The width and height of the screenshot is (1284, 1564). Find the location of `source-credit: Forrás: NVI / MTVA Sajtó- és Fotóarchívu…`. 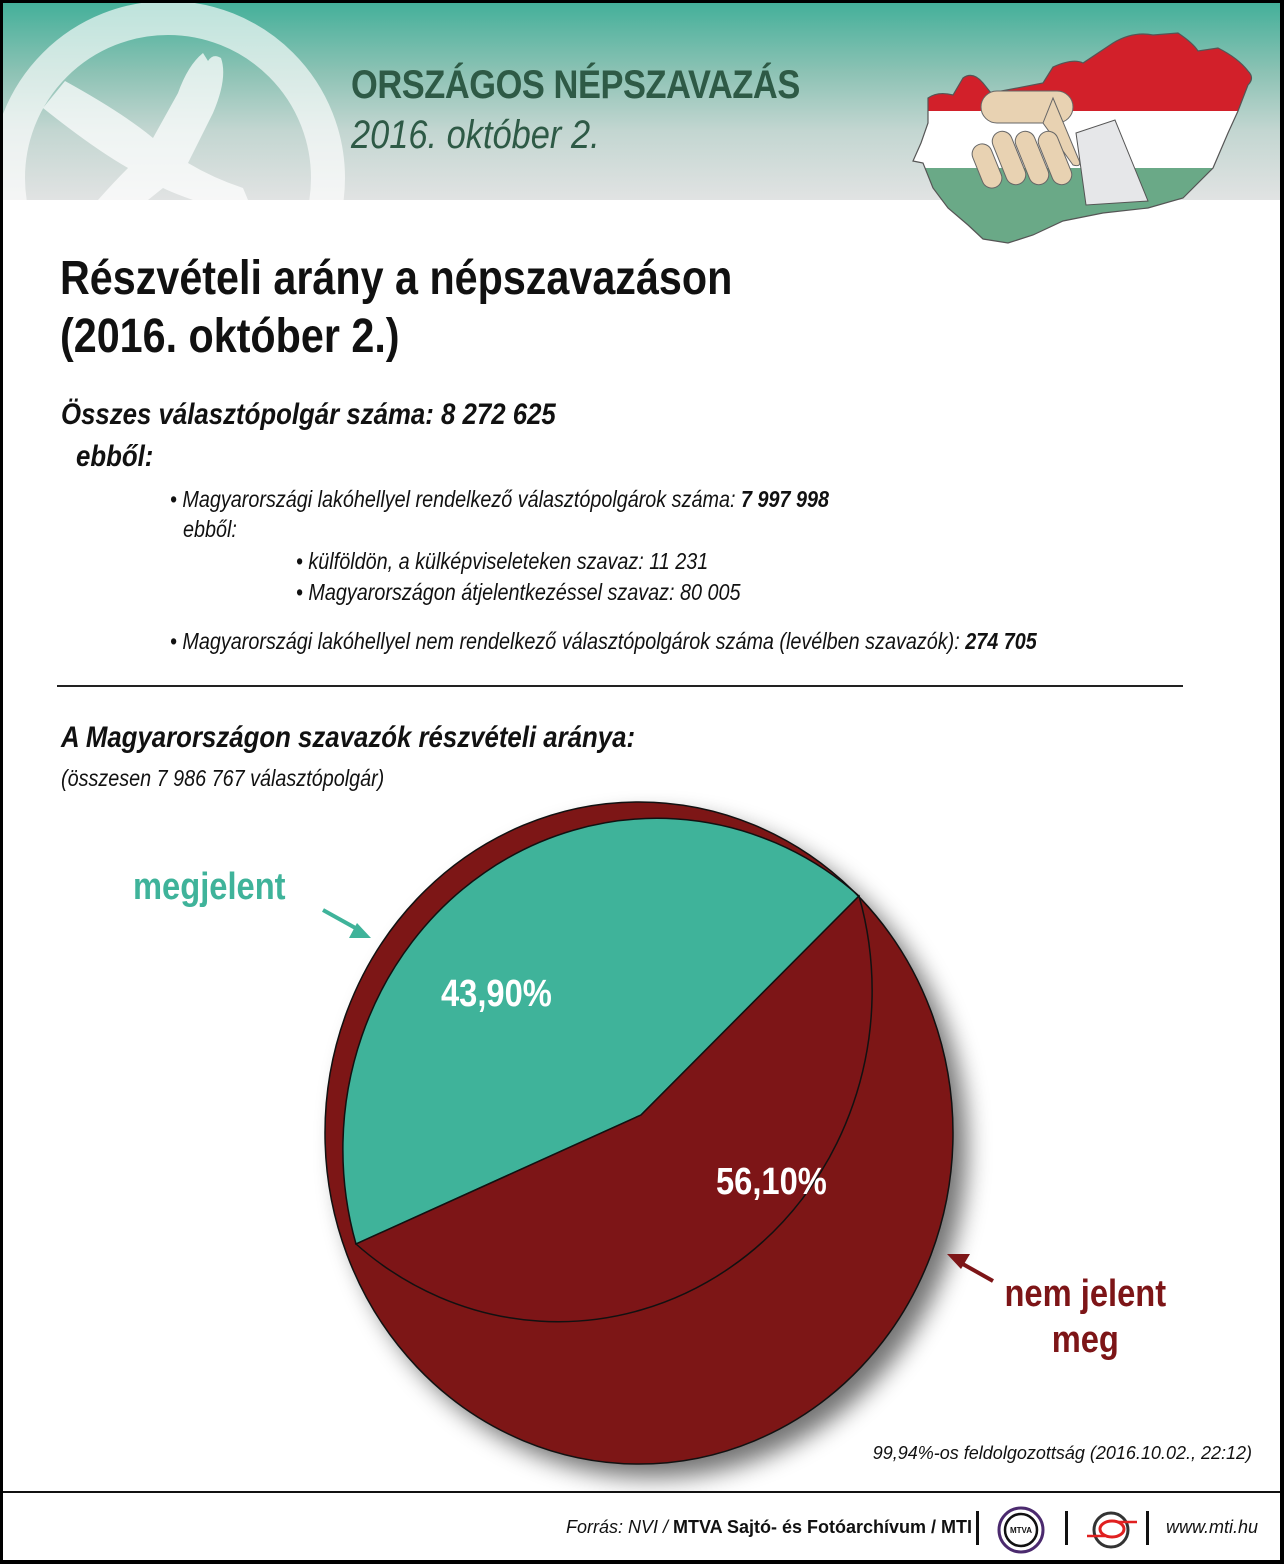

source-credit: Forrás: NVI / MTVA Sajtó- és Fotóarchívu… is located at coordinates (769, 1527).